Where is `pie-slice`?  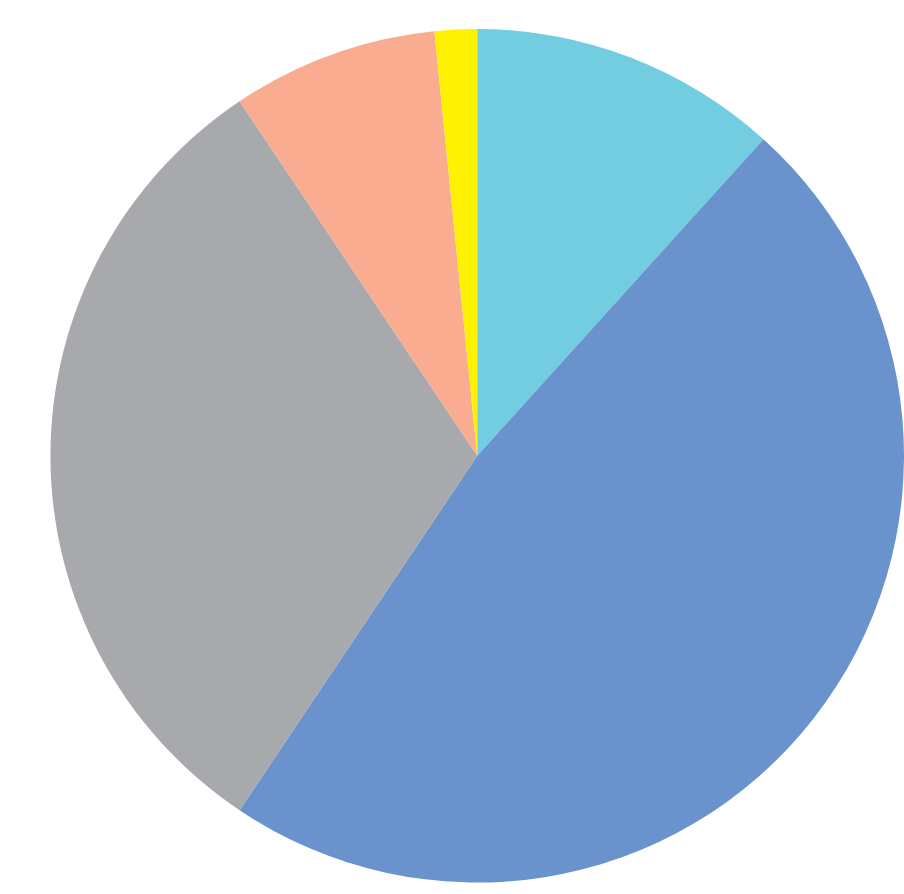
pie-slice is located at coordinates (358, 243).